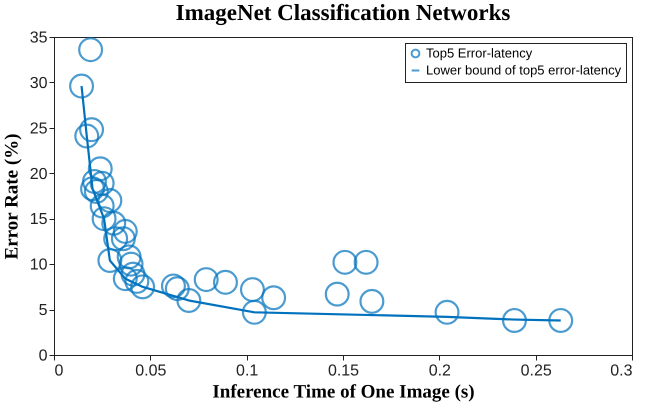 The height and width of the screenshot is (412, 657). Describe the element at coordinates (524, 70) in the screenshot. I see `legend-label: Lower bound of top5 error-latency` at that location.